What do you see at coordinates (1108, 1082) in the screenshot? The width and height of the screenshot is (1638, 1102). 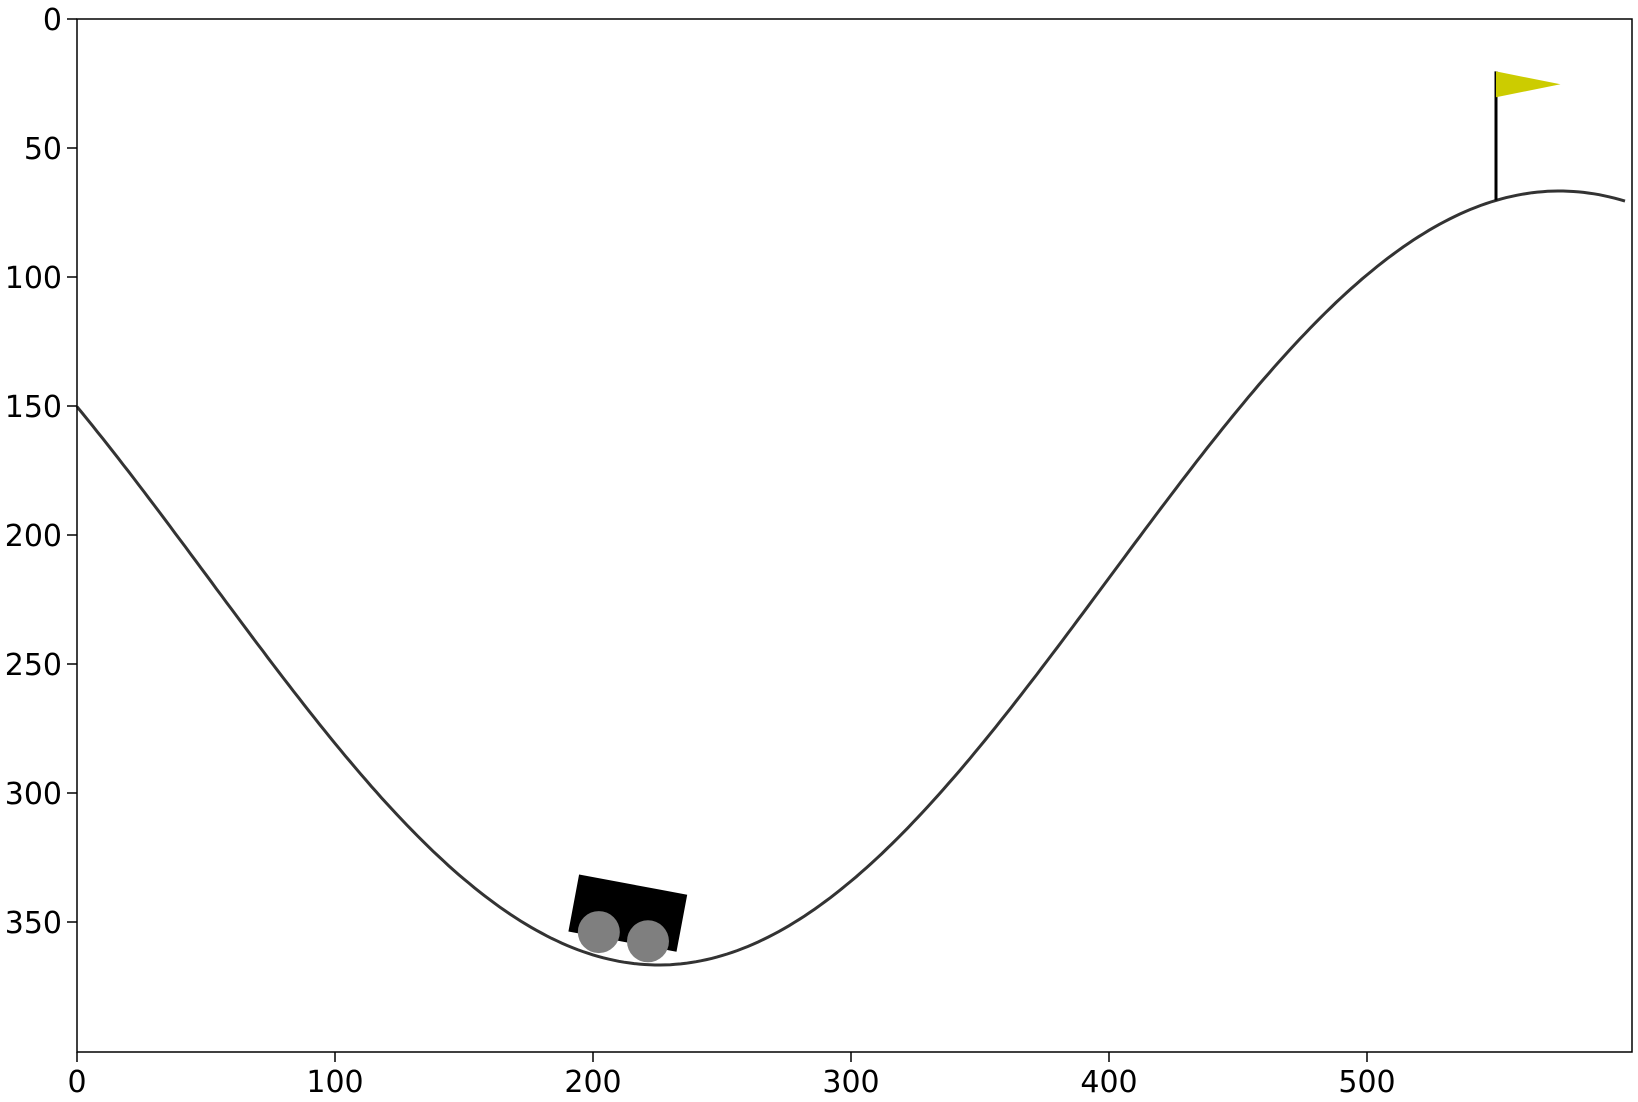 I see `x-tick-label: 400` at bounding box center [1108, 1082].